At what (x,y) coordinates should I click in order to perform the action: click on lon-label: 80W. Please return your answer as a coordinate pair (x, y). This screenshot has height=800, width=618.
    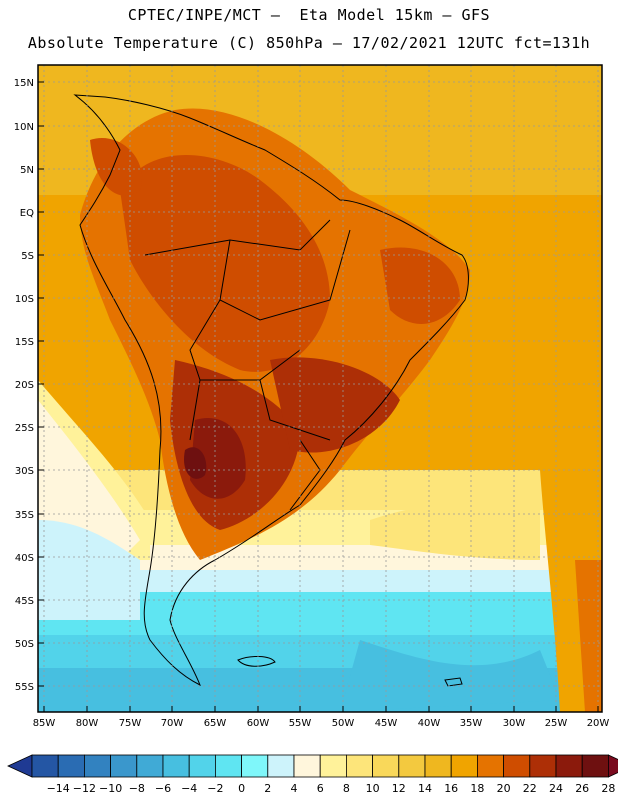
    Looking at the image, I should click on (87, 723).